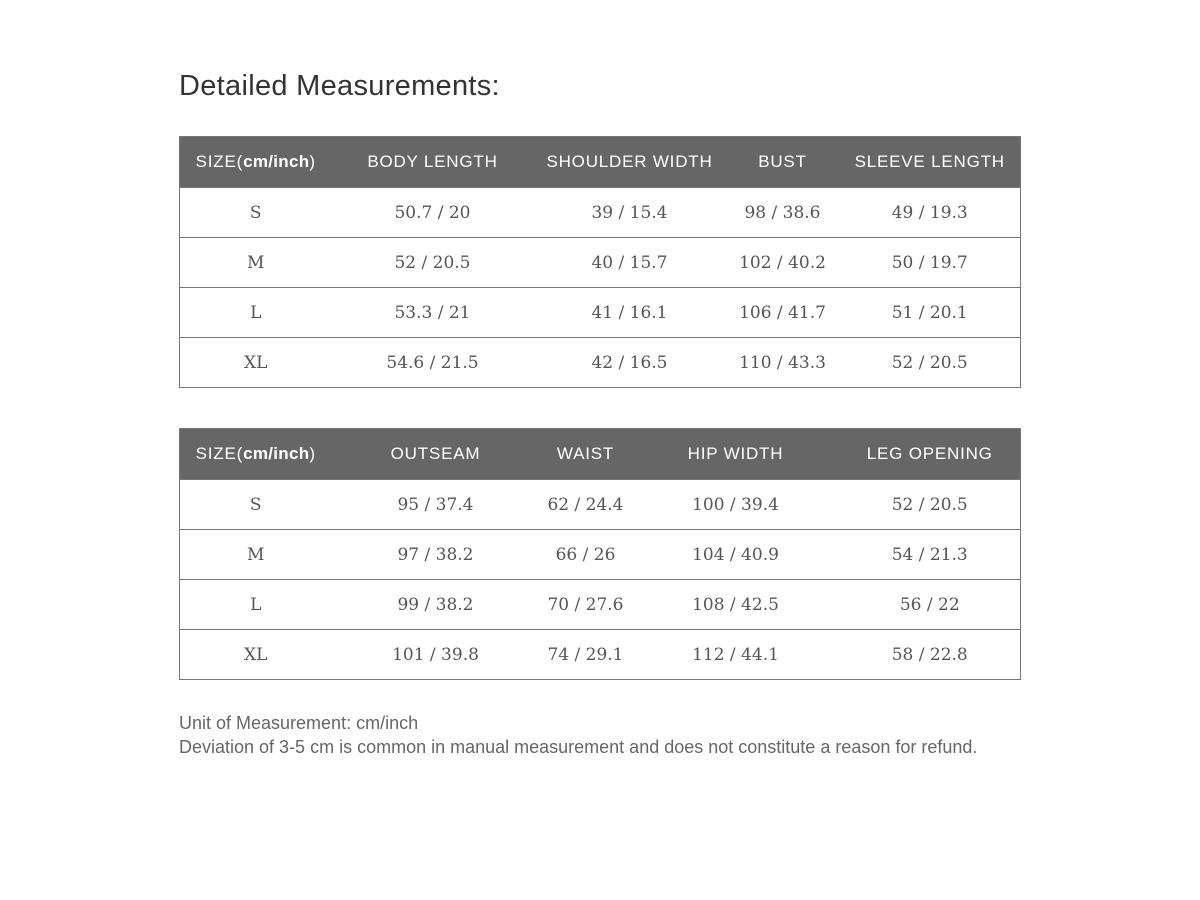  Describe the element at coordinates (585, 654) in the screenshot. I see `measurement-cell: 74 / 29.1` at that location.